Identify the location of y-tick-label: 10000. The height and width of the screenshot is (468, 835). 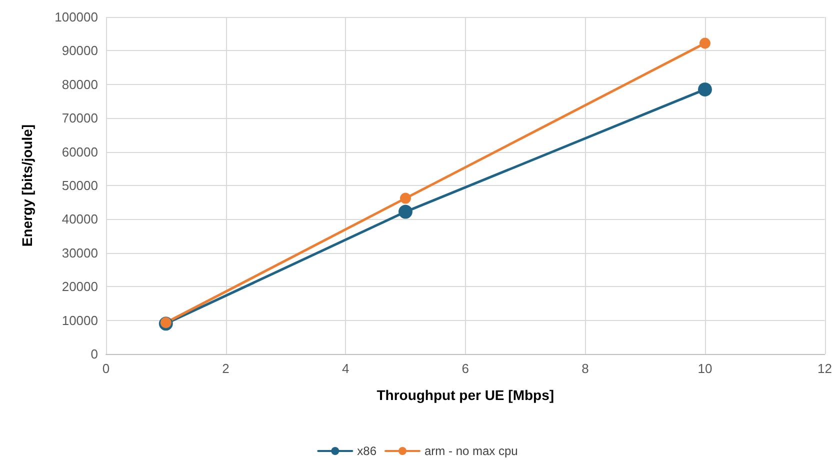
(80, 320).